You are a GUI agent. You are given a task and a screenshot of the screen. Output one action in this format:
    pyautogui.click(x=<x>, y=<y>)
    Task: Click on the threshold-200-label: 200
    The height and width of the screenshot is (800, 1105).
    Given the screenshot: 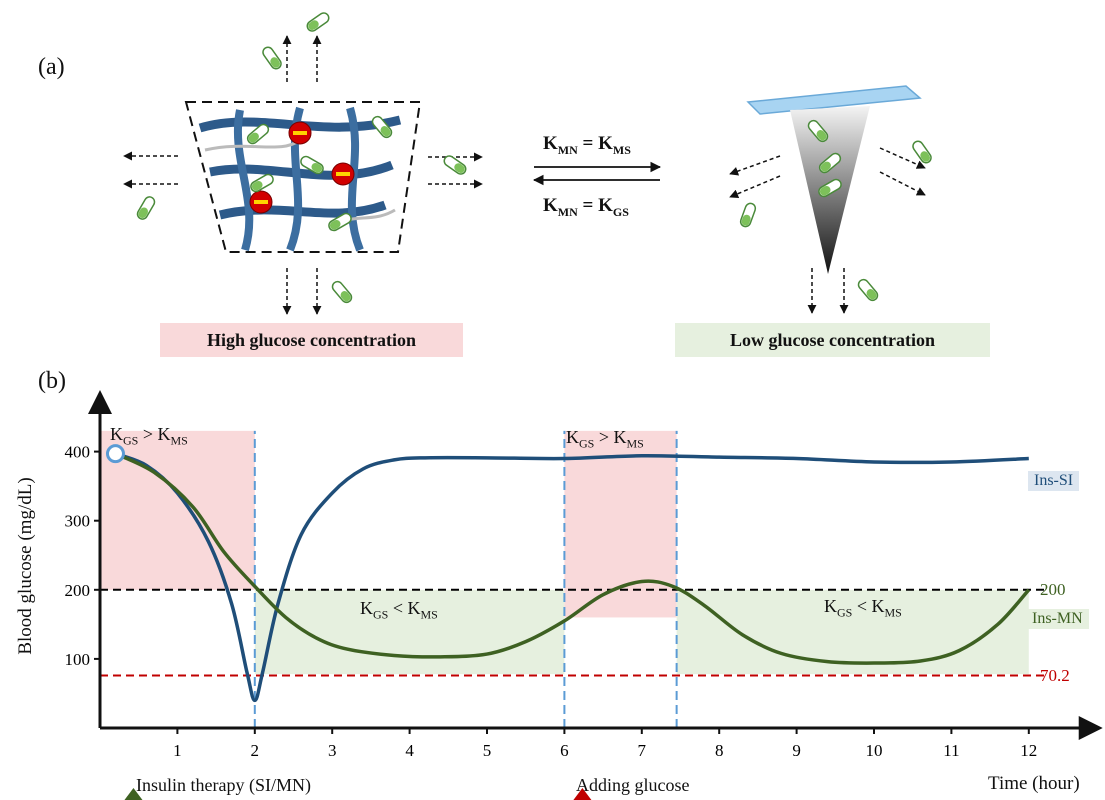 What is the action you would take?
    pyautogui.click(x=1053, y=589)
    